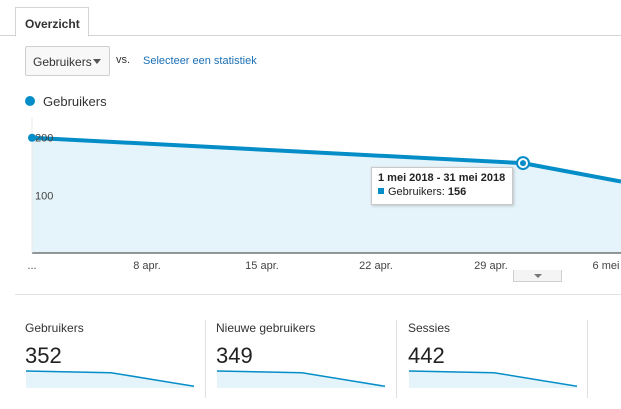  Describe the element at coordinates (30, 101) in the screenshot. I see `legend-dot-icon` at that location.